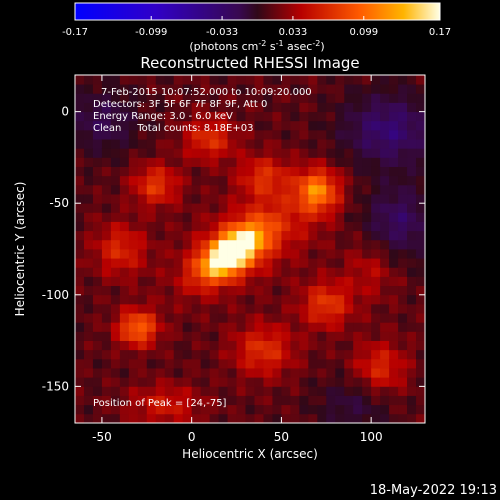  Describe the element at coordinates (281, 437) in the screenshot. I see `x-tick-label: 50` at that location.